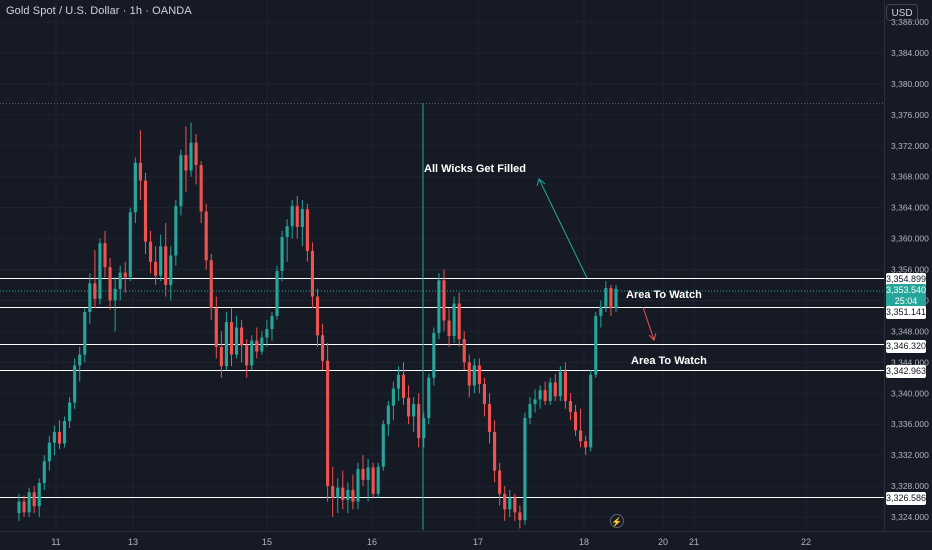 The height and width of the screenshot is (550, 932). What do you see at coordinates (648, 323) in the screenshot?
I see `down-arrow-line` at bounding box center [648, 323].